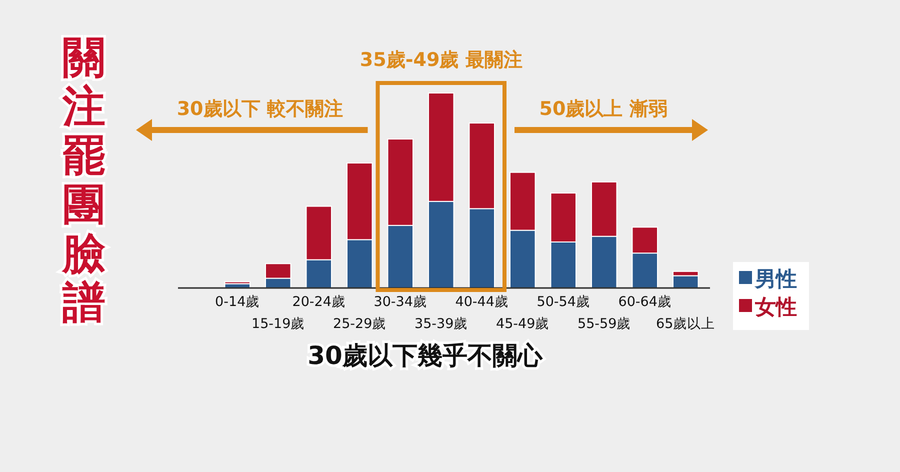 The image size is (900, 472). Describe the element at coordinates (775, 279) in the screenshot. I see `legend-label: 男性` at that location.